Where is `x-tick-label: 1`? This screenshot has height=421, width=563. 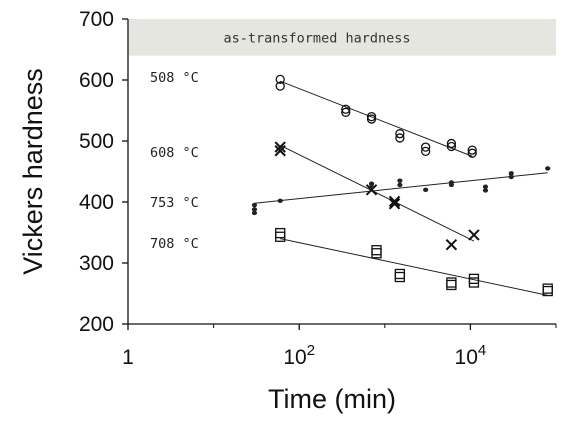 x-tick-label: 1 is located at coordinates (128, 357).